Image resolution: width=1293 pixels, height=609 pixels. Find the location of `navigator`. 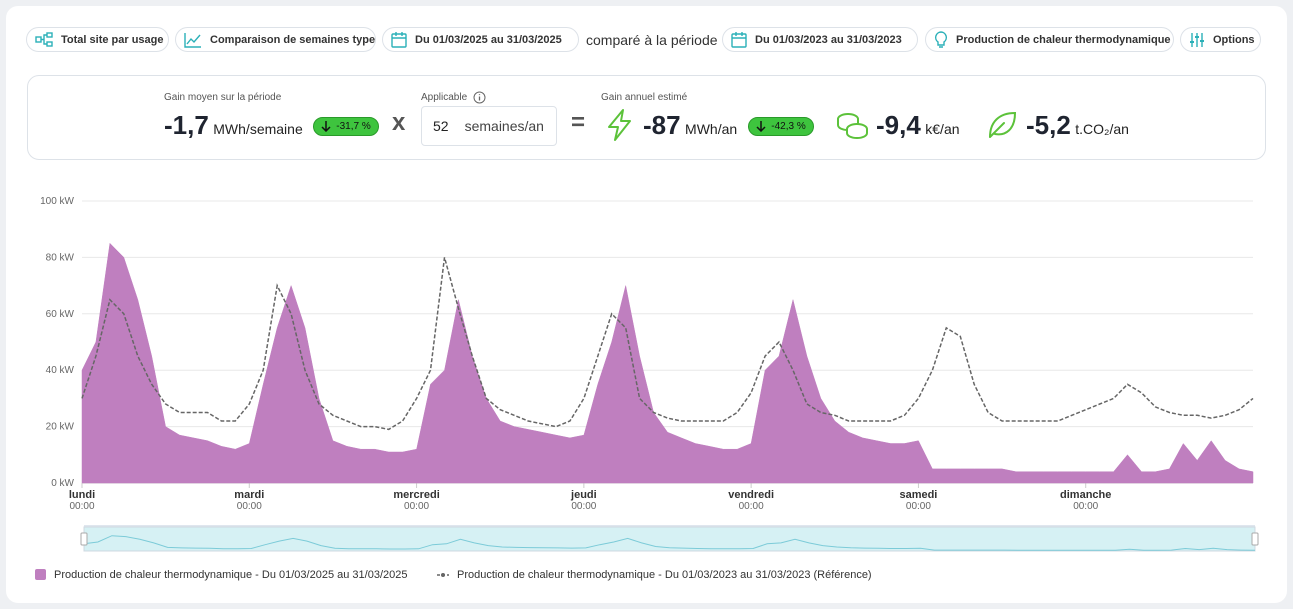

navigator is located at coordinates (669, 539).